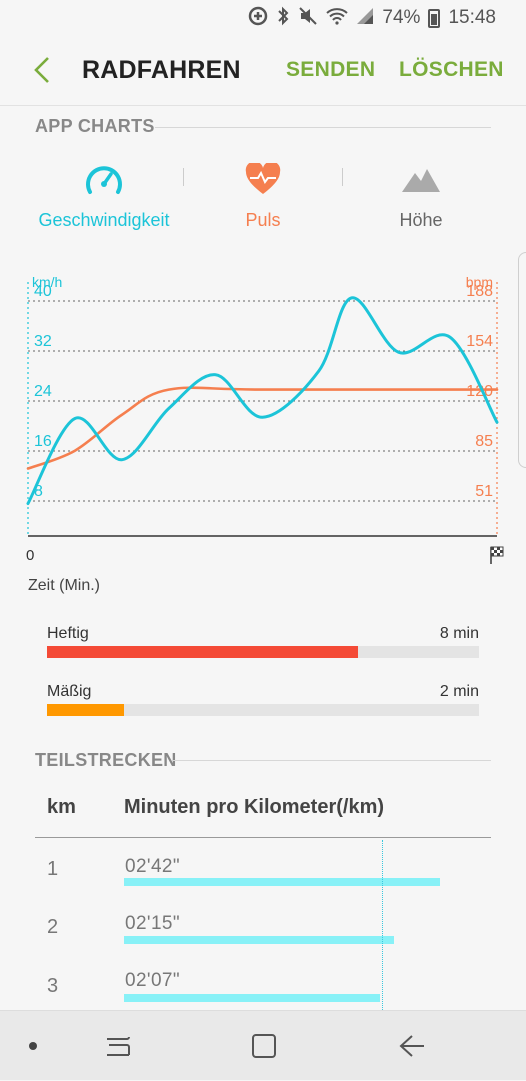 The width and height of the screenshot is (526, 1081). Describe the element at coordinates (68, 633) in the screenshot. I see `zone-label-heftig: Heftig` at that location.